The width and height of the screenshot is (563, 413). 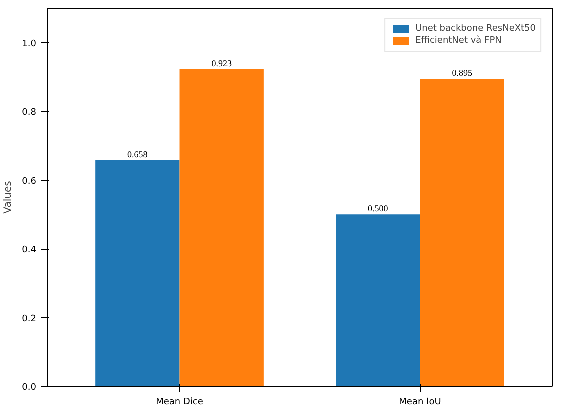 I want to click on x-tick-label: Mean Dice, so click(x=180, y=403).